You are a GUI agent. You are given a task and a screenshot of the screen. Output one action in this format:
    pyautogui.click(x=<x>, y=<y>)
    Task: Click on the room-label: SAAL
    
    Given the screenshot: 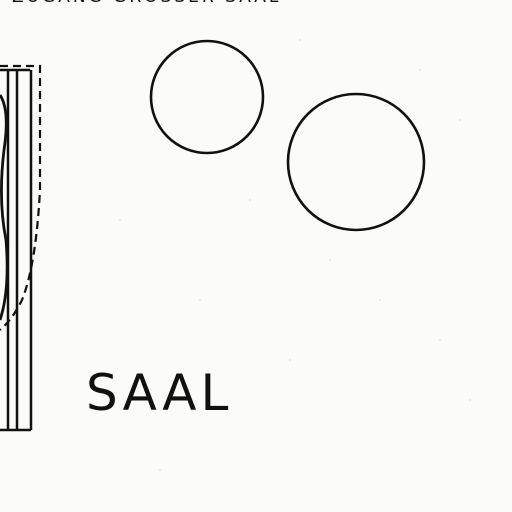 What is the action you would take?
    pyautogui.click(x=159, y=393)
    